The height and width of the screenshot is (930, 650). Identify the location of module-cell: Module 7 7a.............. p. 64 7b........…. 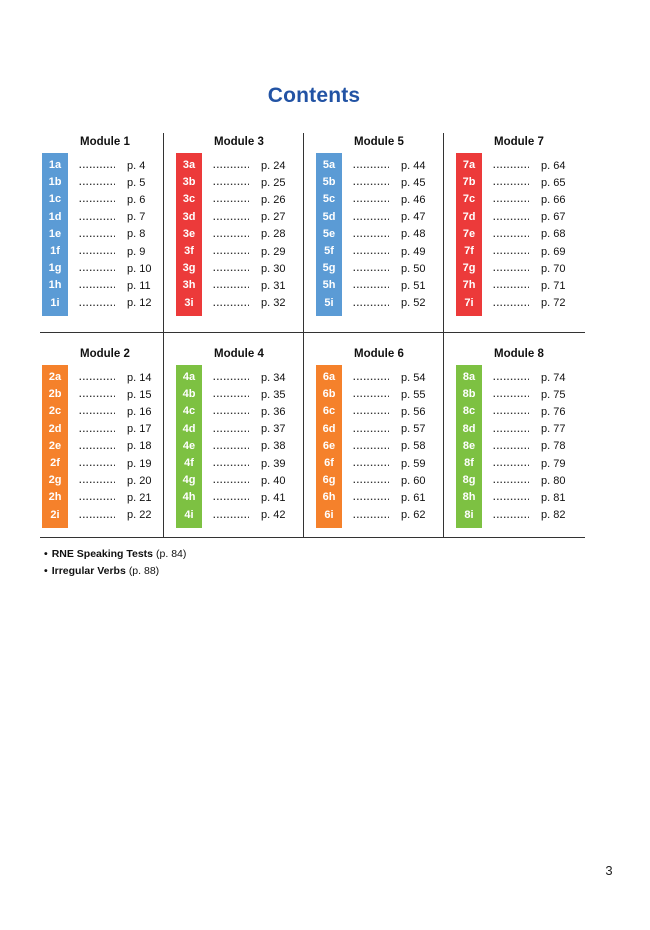
(514, 232).